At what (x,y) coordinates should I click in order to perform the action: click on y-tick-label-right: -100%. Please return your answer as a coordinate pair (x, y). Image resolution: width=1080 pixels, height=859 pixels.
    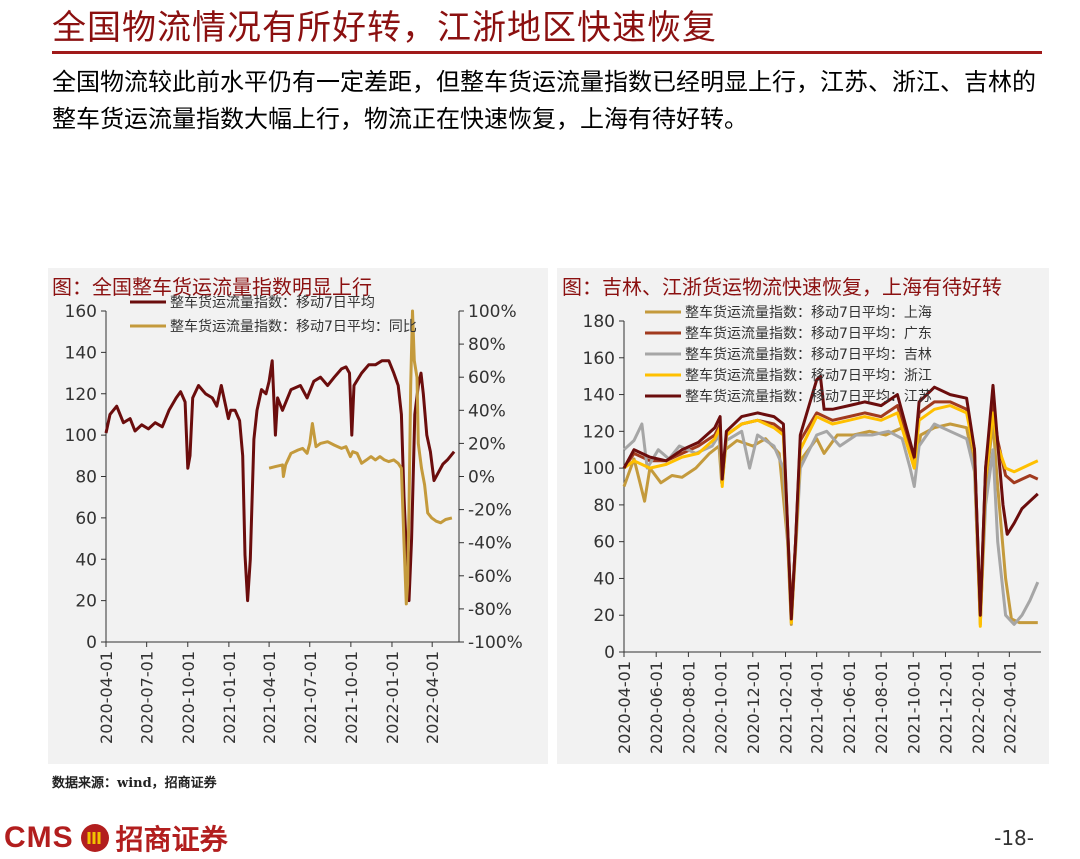
    Looking at the image, I should click on (495, 643).